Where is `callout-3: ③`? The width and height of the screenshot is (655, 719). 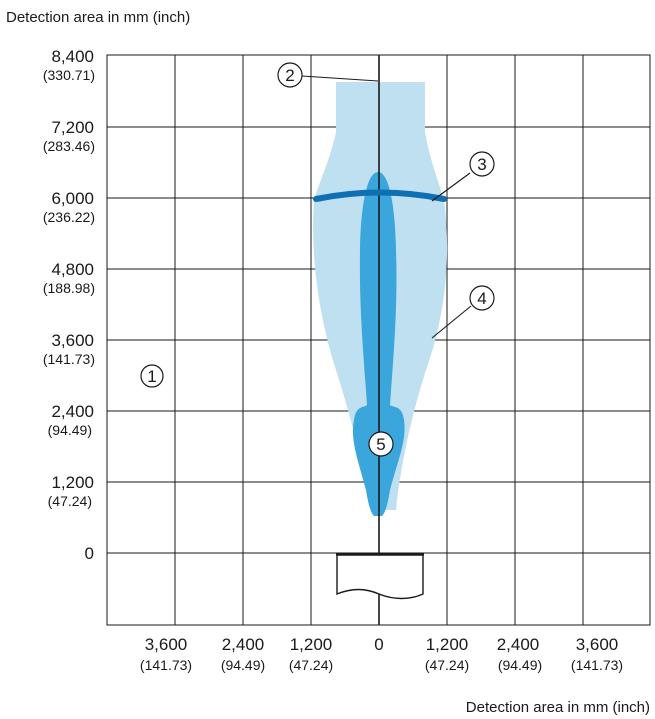 callout-3: ③ is located at coordinates (482, 164).